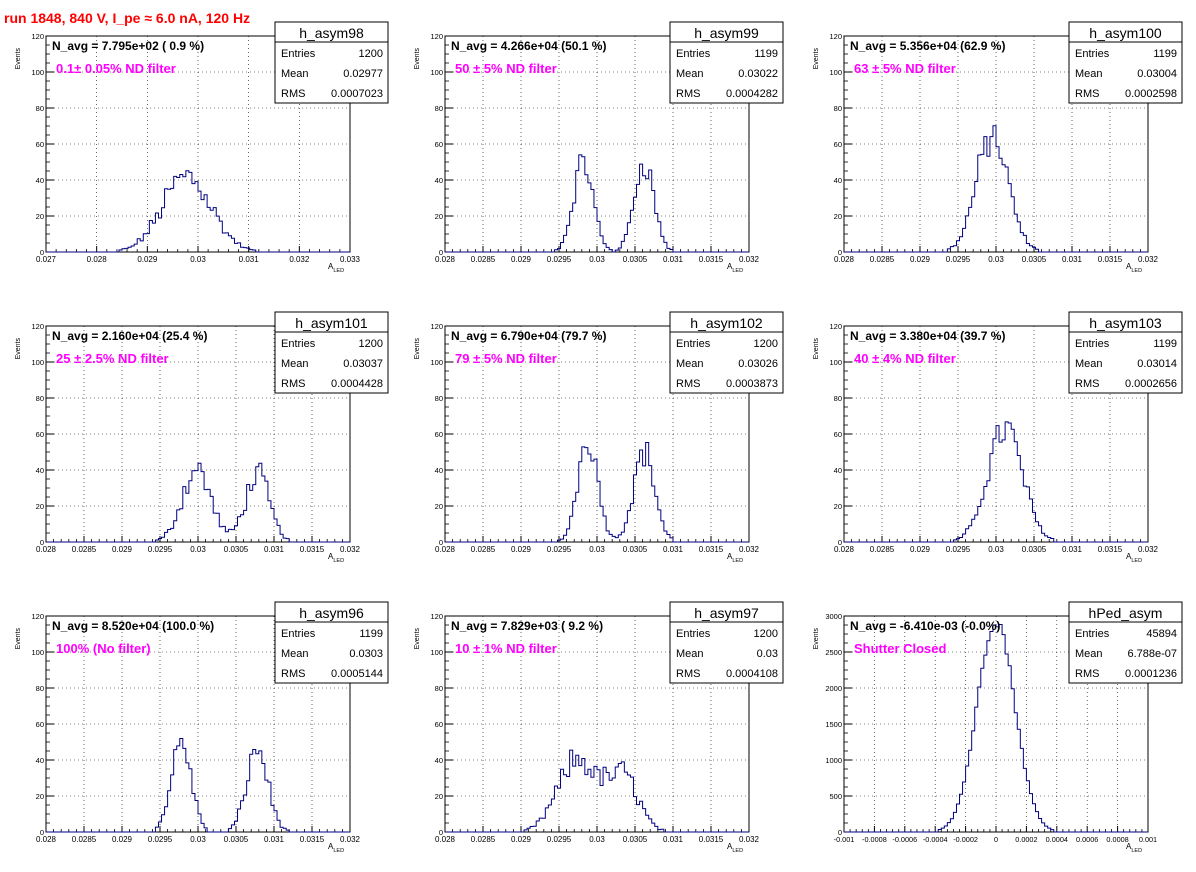 The height and width of the screenshot is (872, 1196). What do you see at coordinates (1026, 839) in the screenshot?
I see `x-tick-label: 0.0002` at bounding box center [1026, 839].